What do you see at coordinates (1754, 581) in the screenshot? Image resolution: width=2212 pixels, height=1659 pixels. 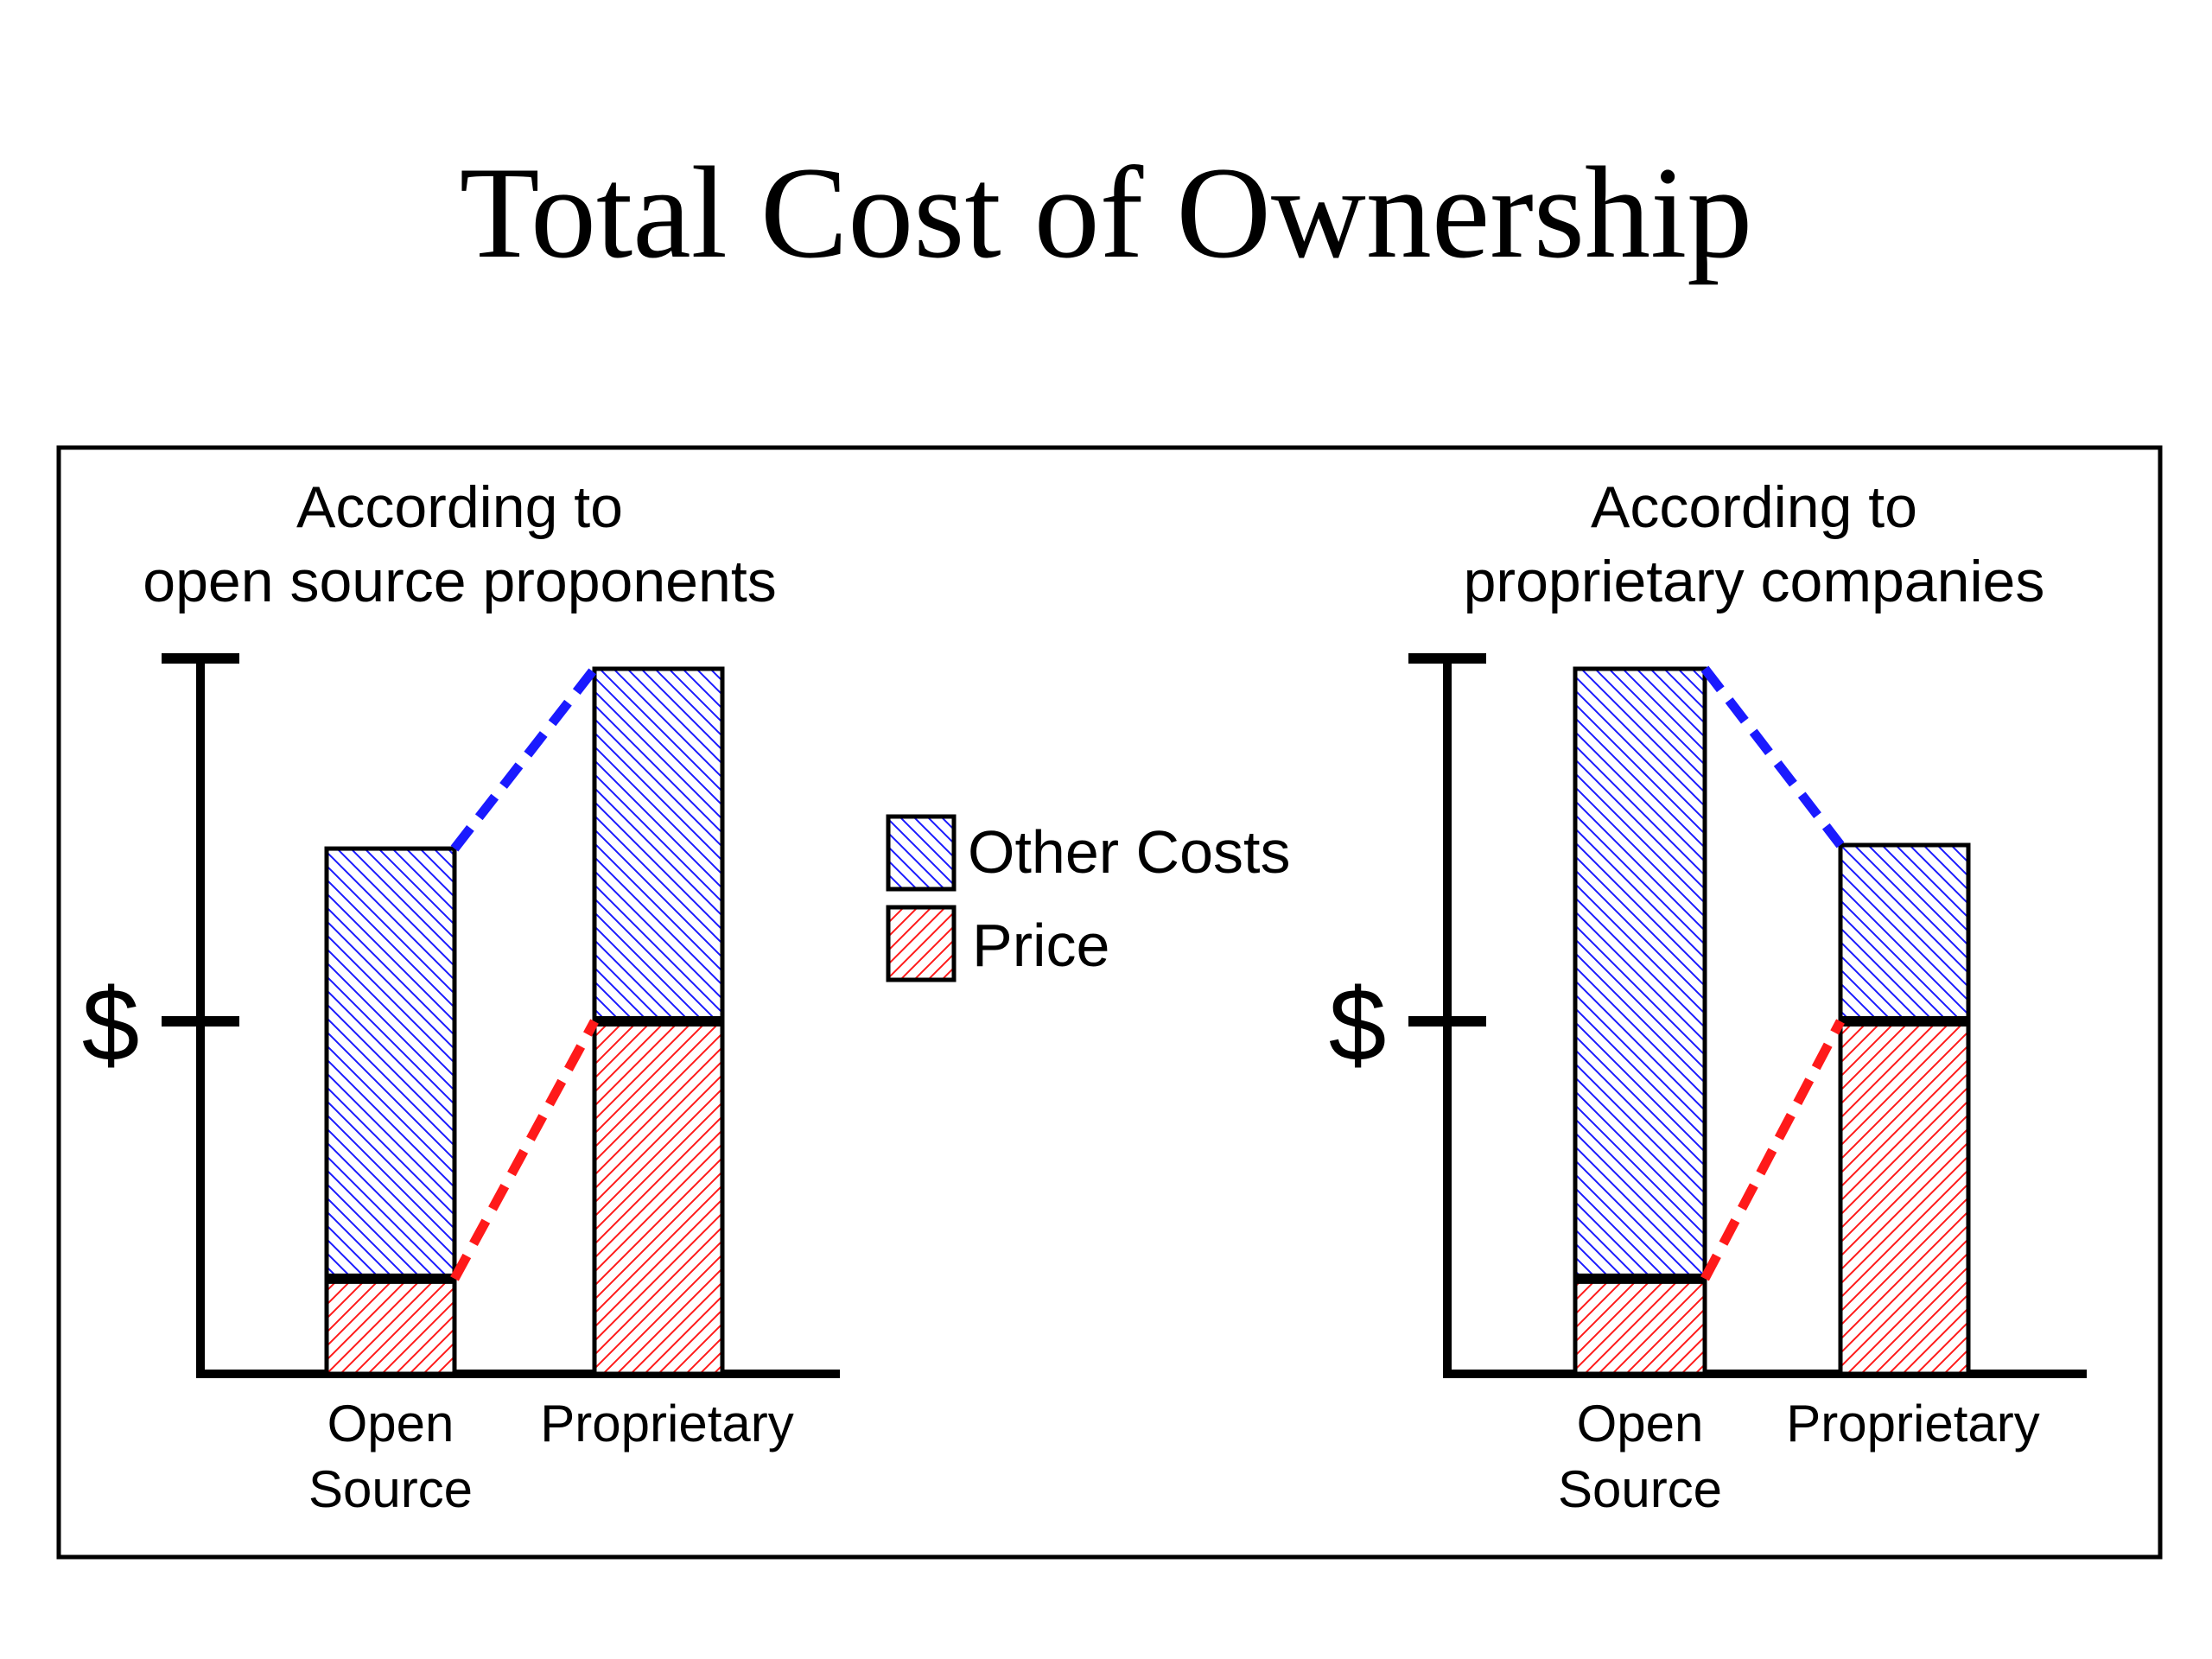 I see `panel-title-line: proprietary companies` at bounding box center [1754, 581].